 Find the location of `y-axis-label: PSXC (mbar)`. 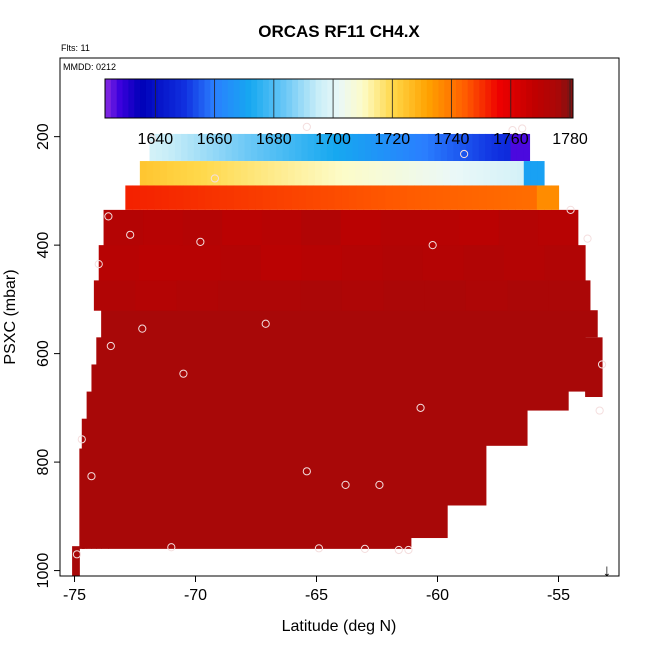

y-axis-label: PSXC (mbar) is located at coordinates (10, 316).